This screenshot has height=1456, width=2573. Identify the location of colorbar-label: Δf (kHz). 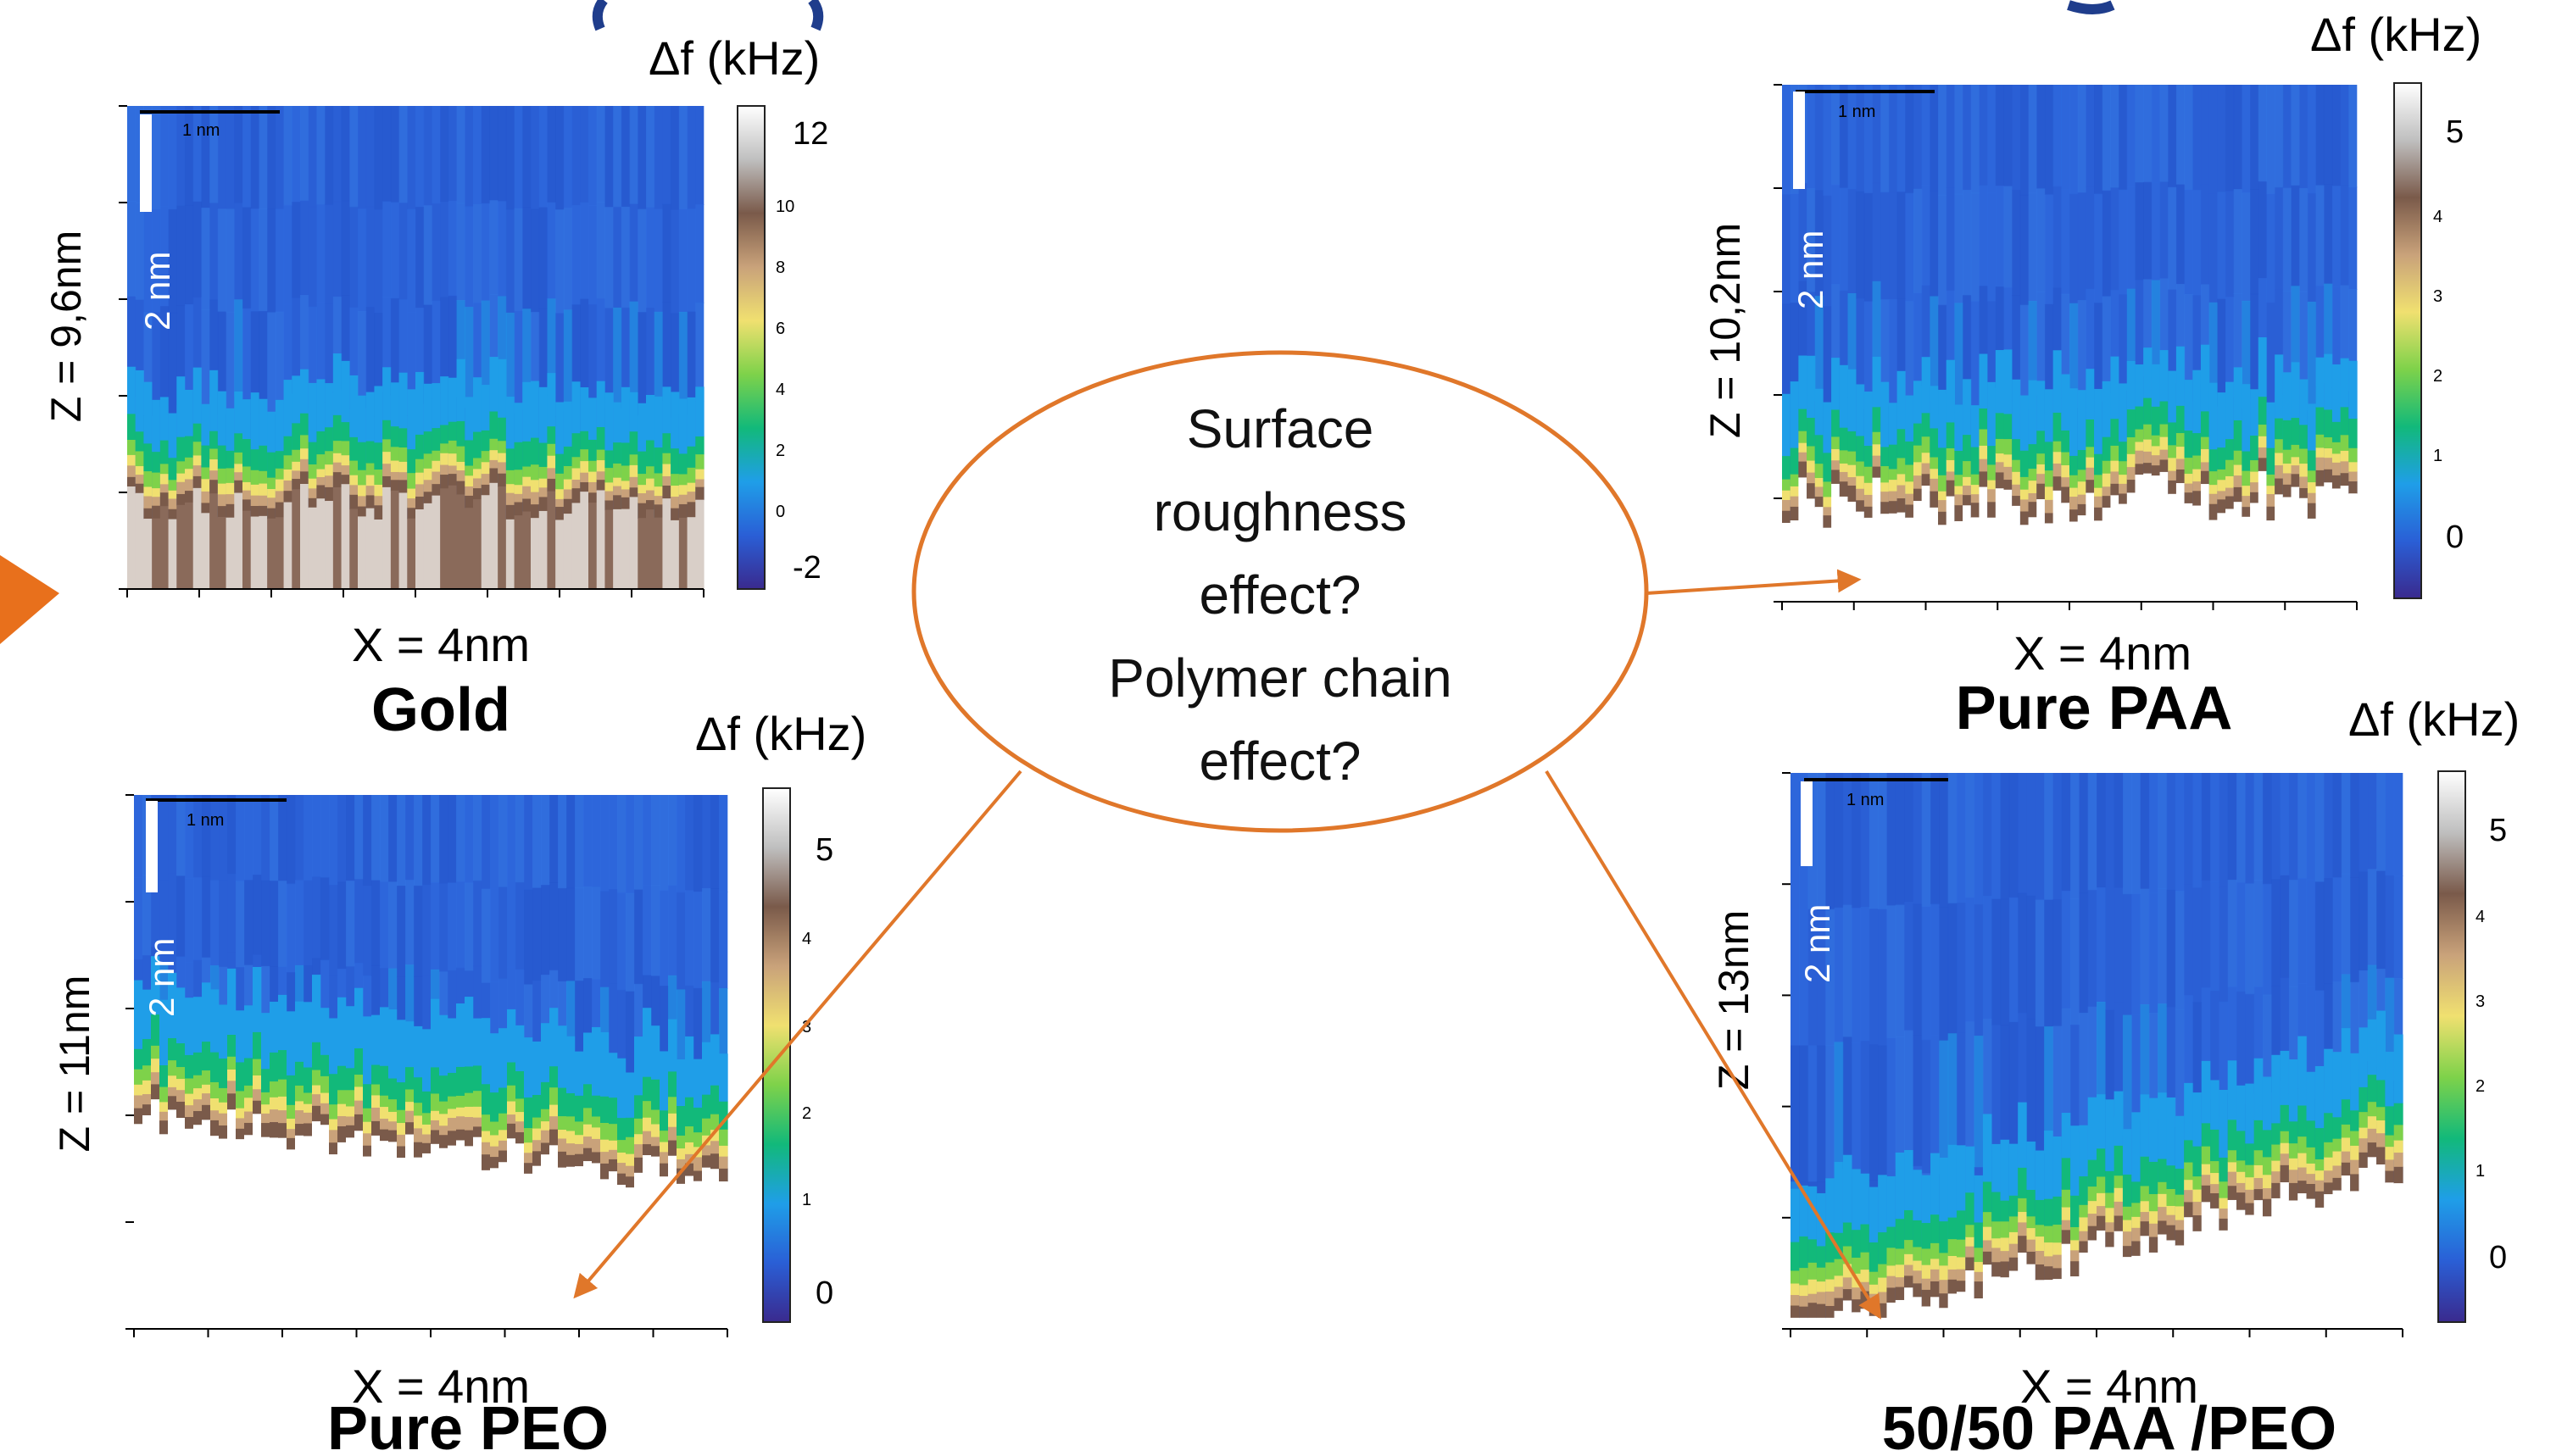
(2434, 719).